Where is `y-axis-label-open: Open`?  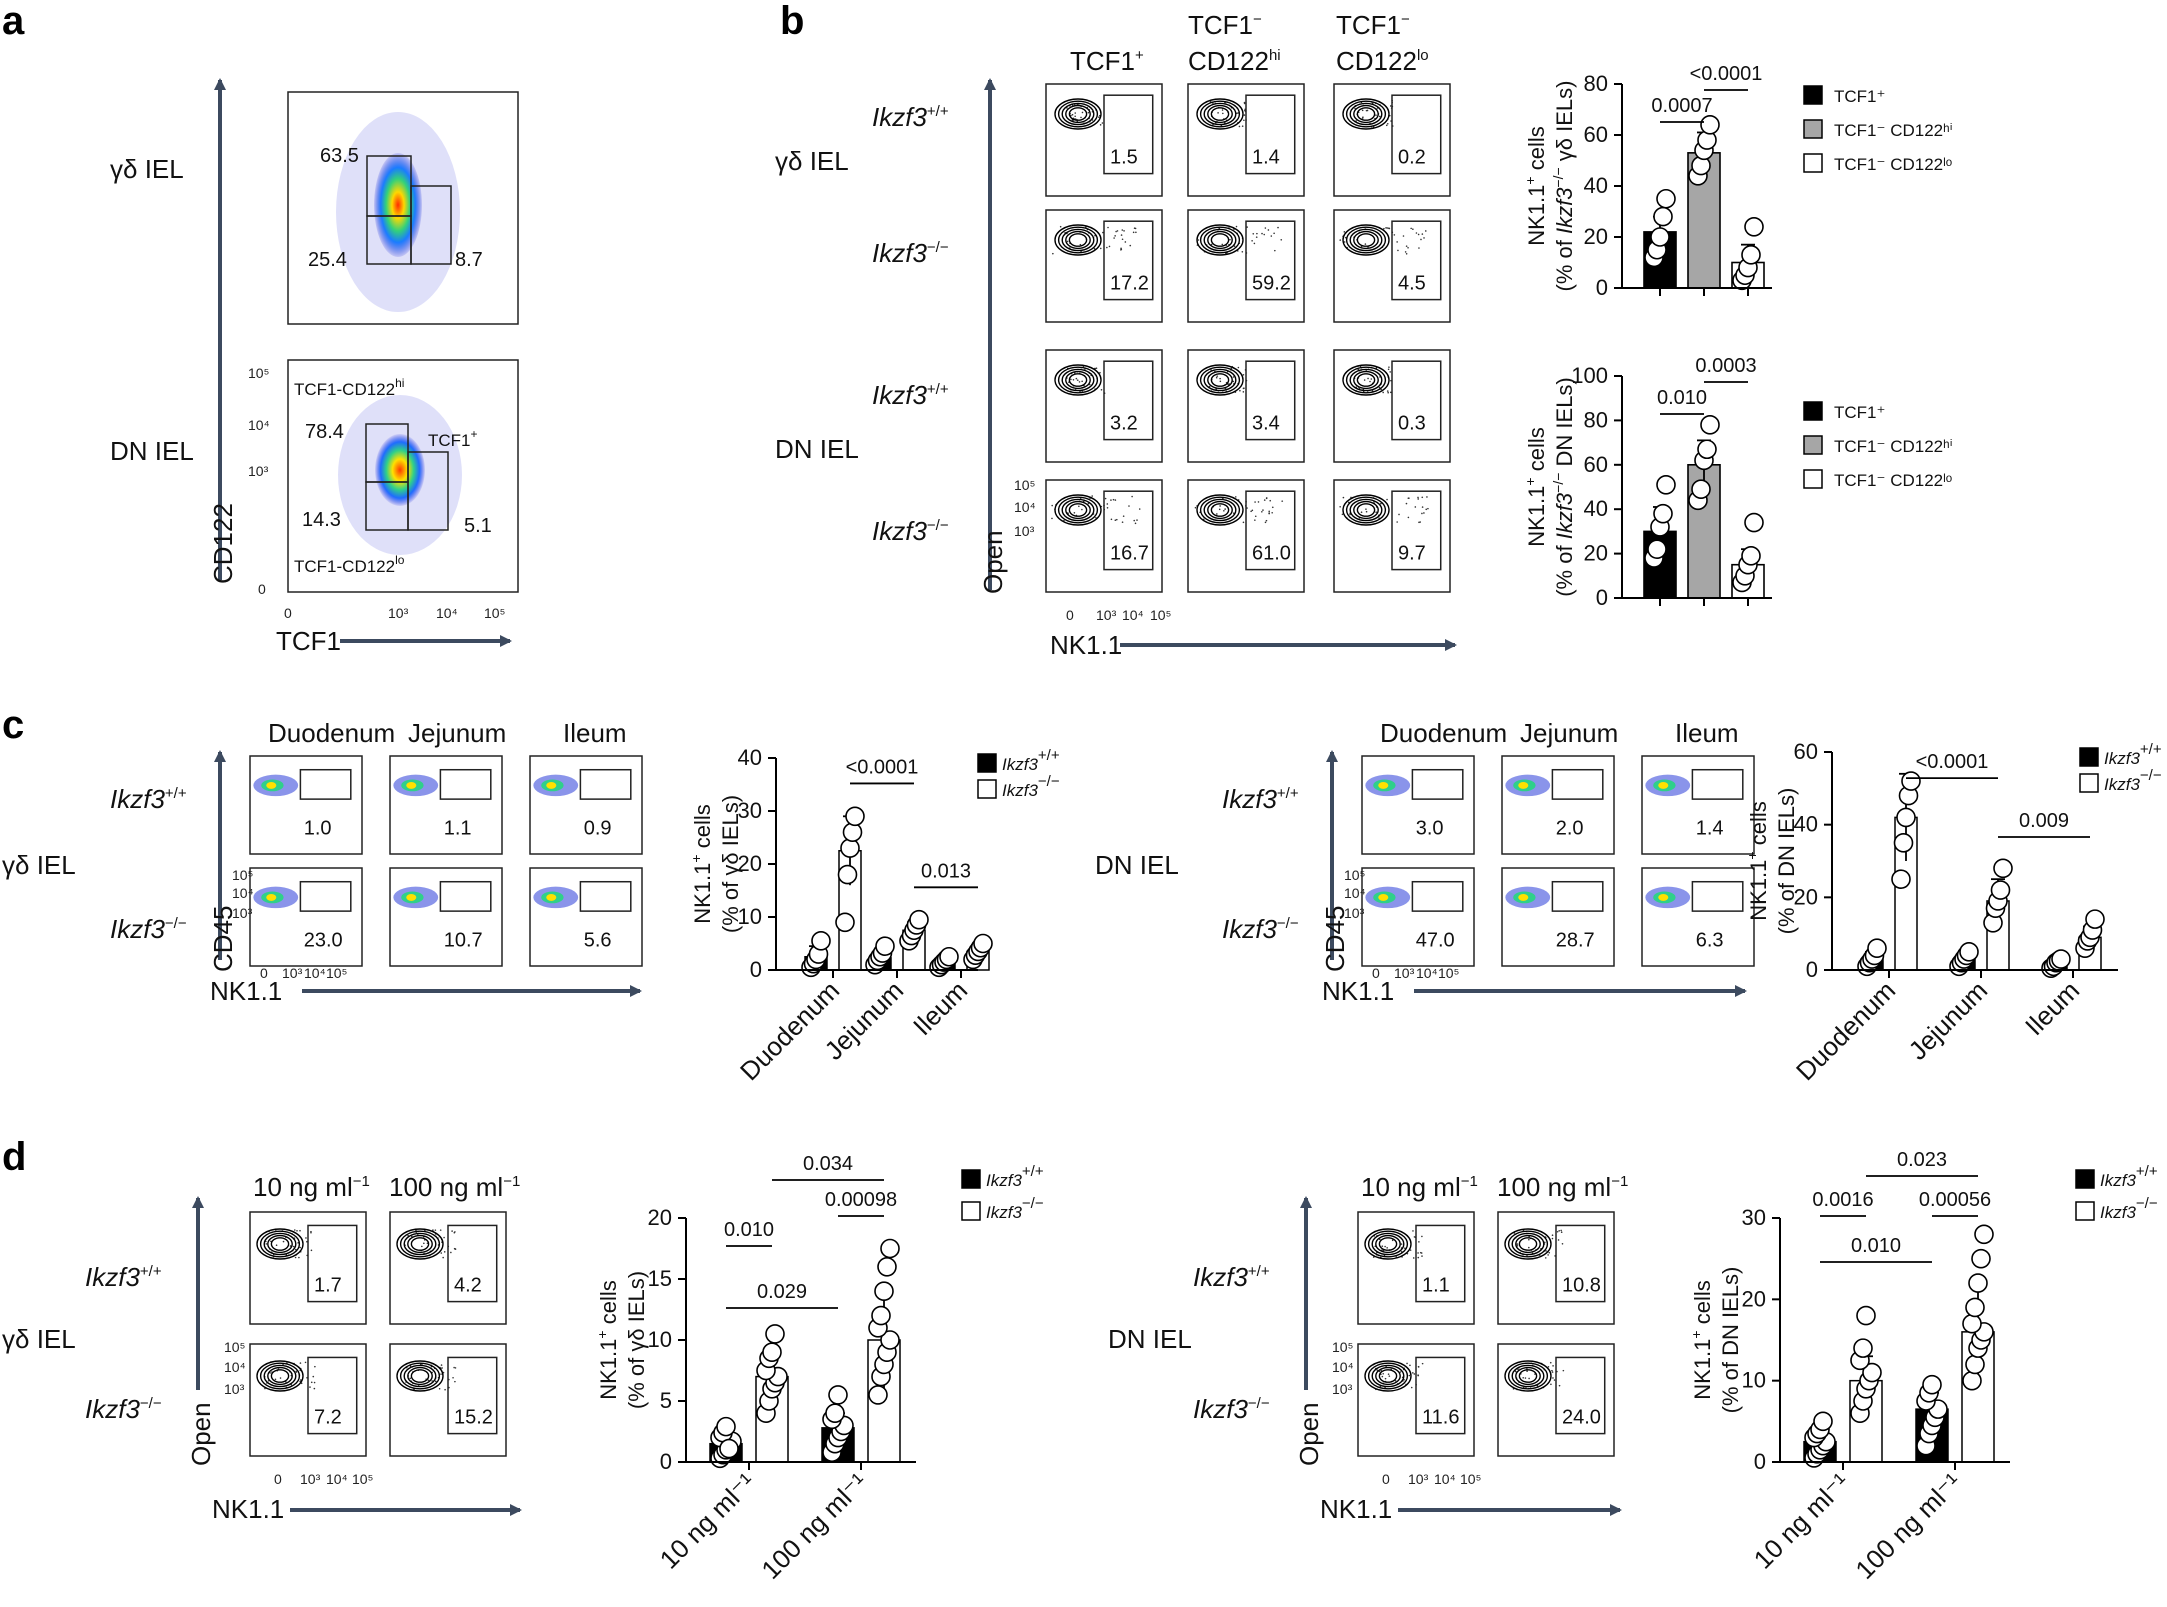 y-axis-label-open: Open is located at coordinates (993, 562).